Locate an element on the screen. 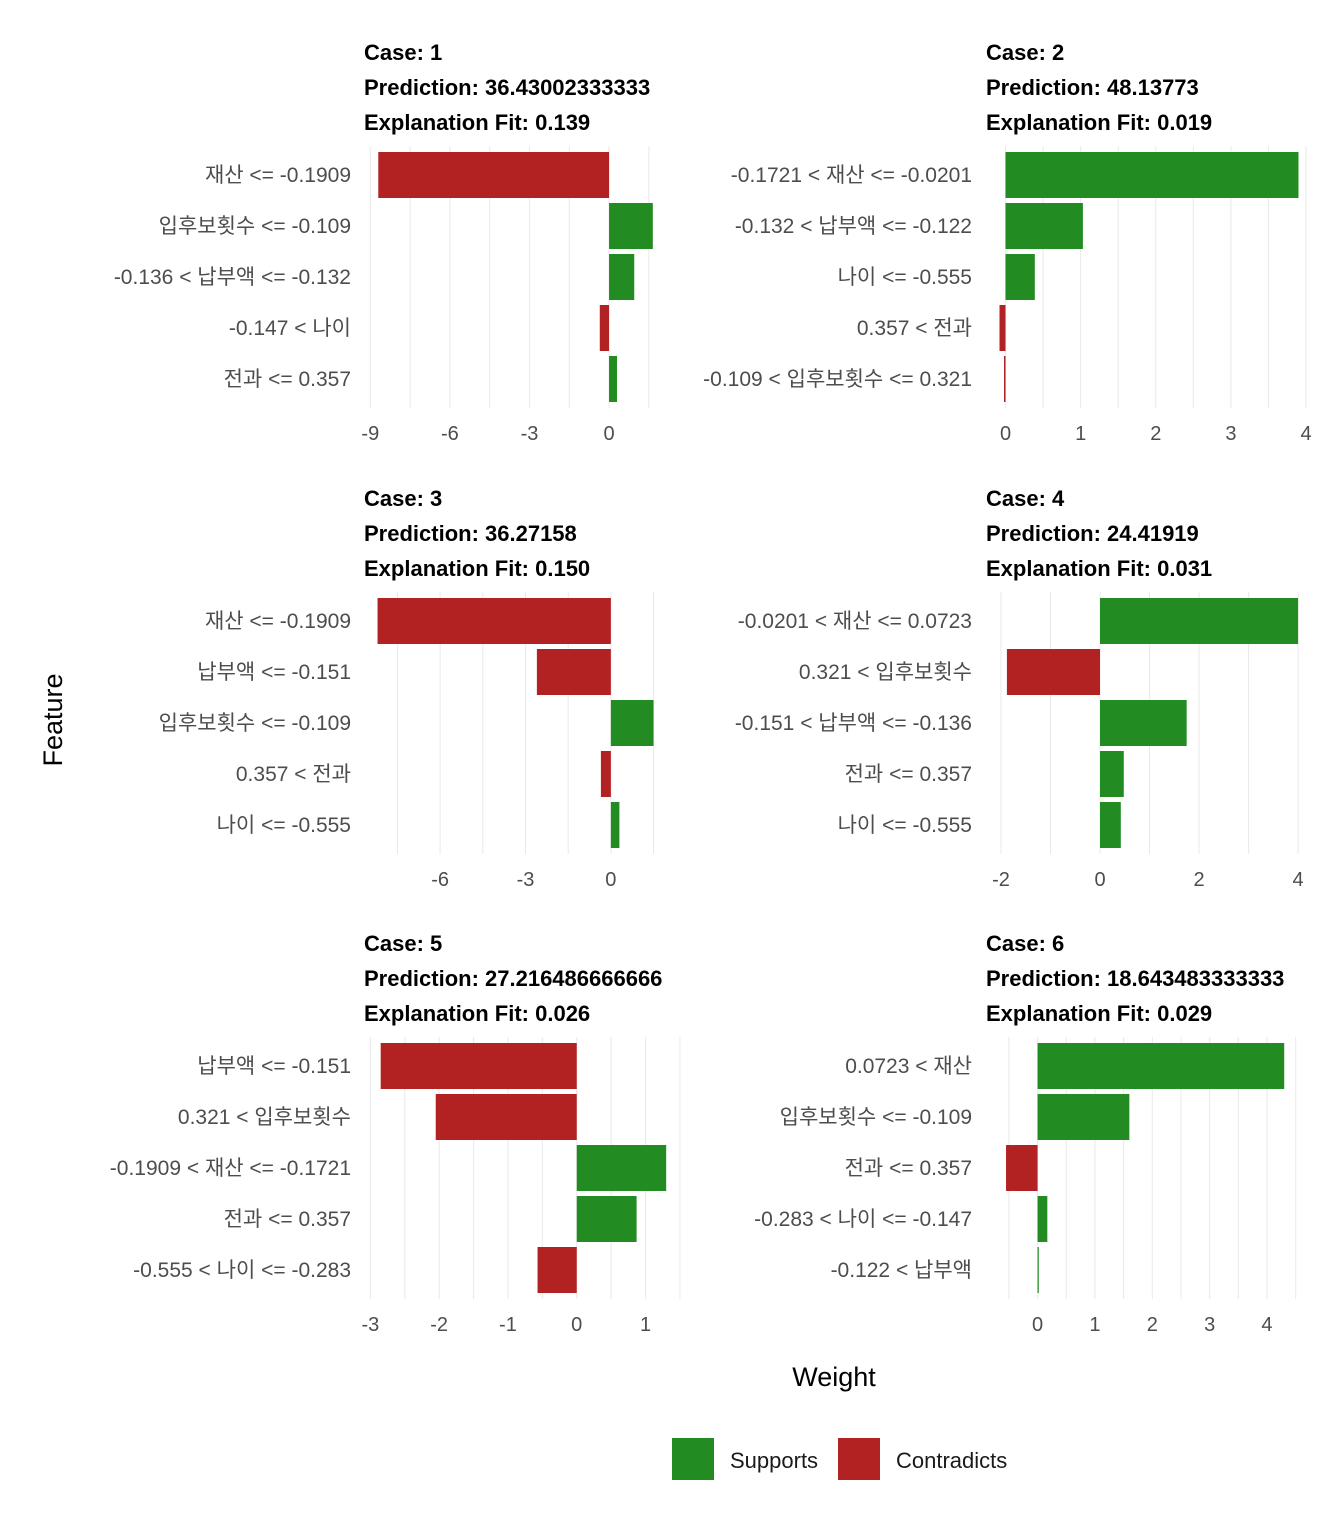 The image size is (1344, 1536). panel-fit-title: Explanation Fit: 0.026 is located at coordinates (477, 1013).